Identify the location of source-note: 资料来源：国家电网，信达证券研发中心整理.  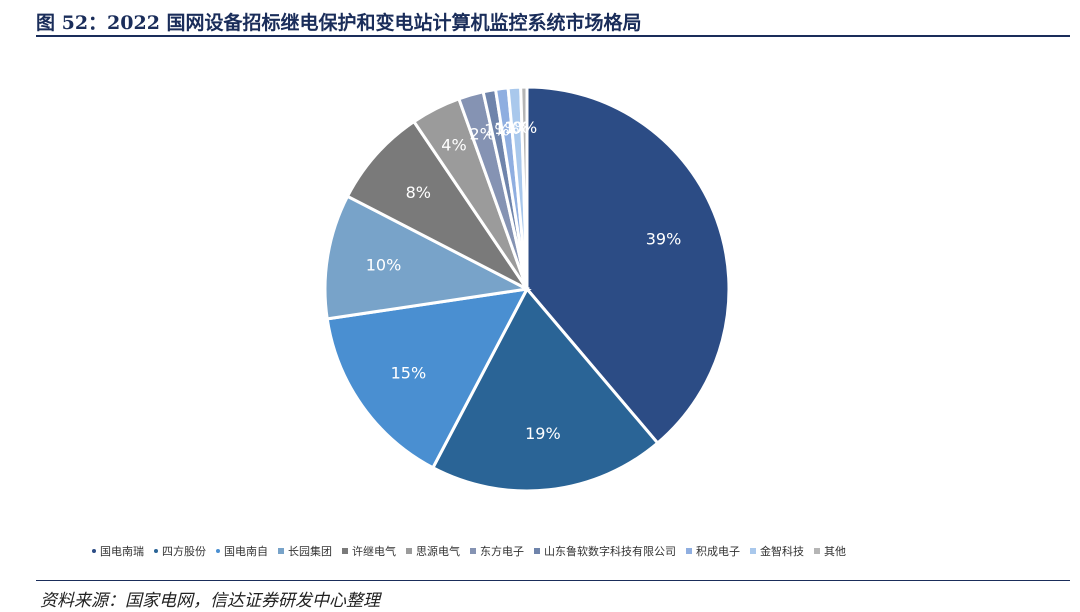
(210, 601).